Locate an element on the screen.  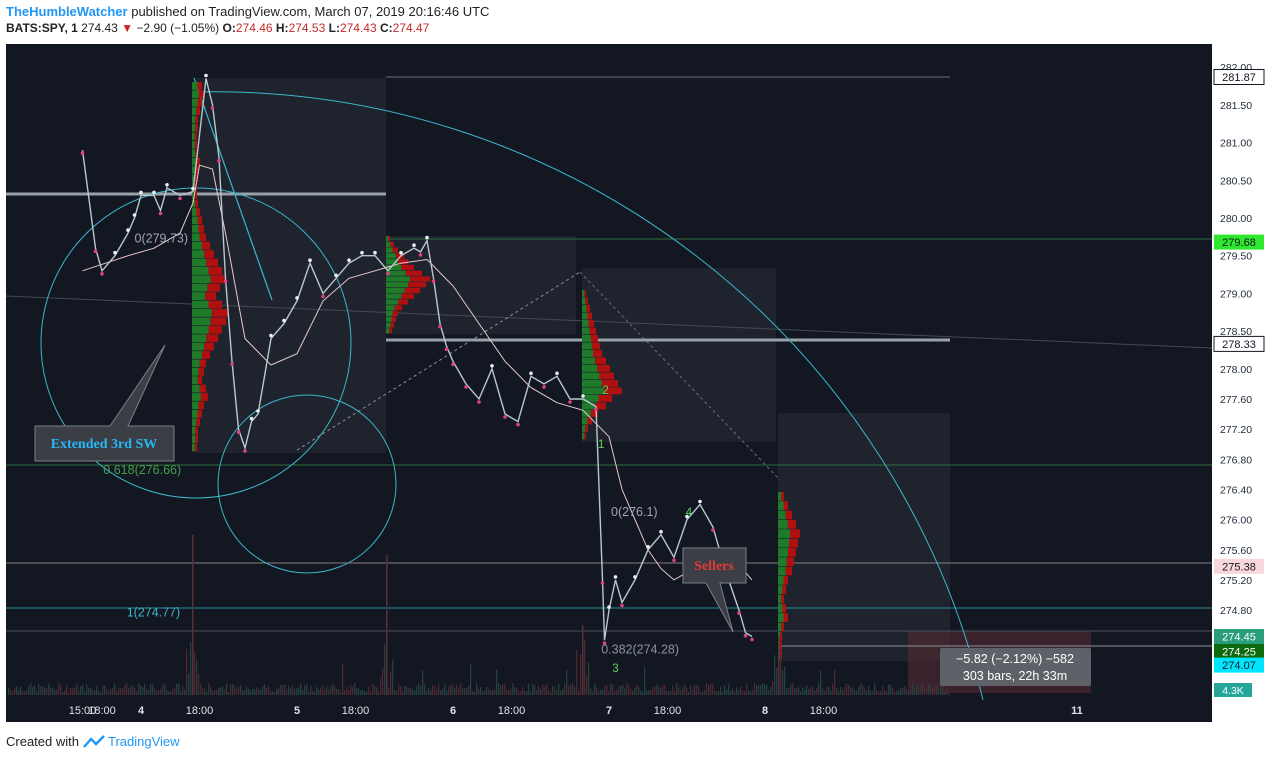
author-link: TheHumbleWatcher is located at coordinates (67, 11).